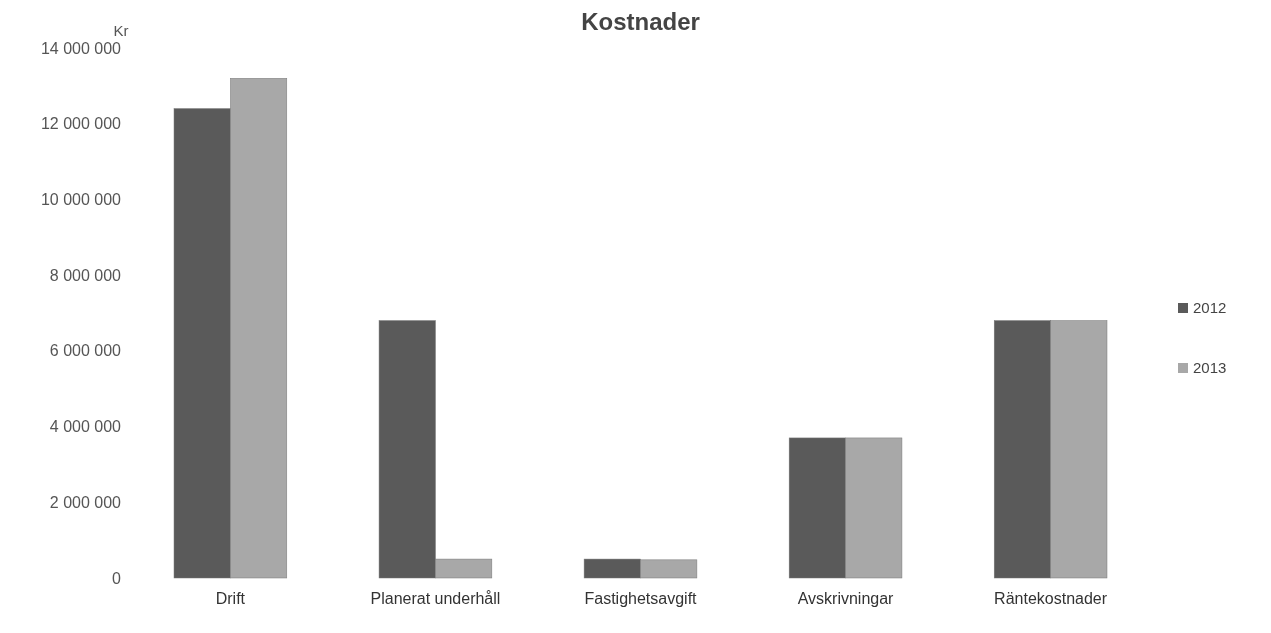 This screenshot has width=1271, height=633. Describe the element at coordinates (846, 598) in the screenshot. I see `x-tick-label: Avskrivningar` at that location.